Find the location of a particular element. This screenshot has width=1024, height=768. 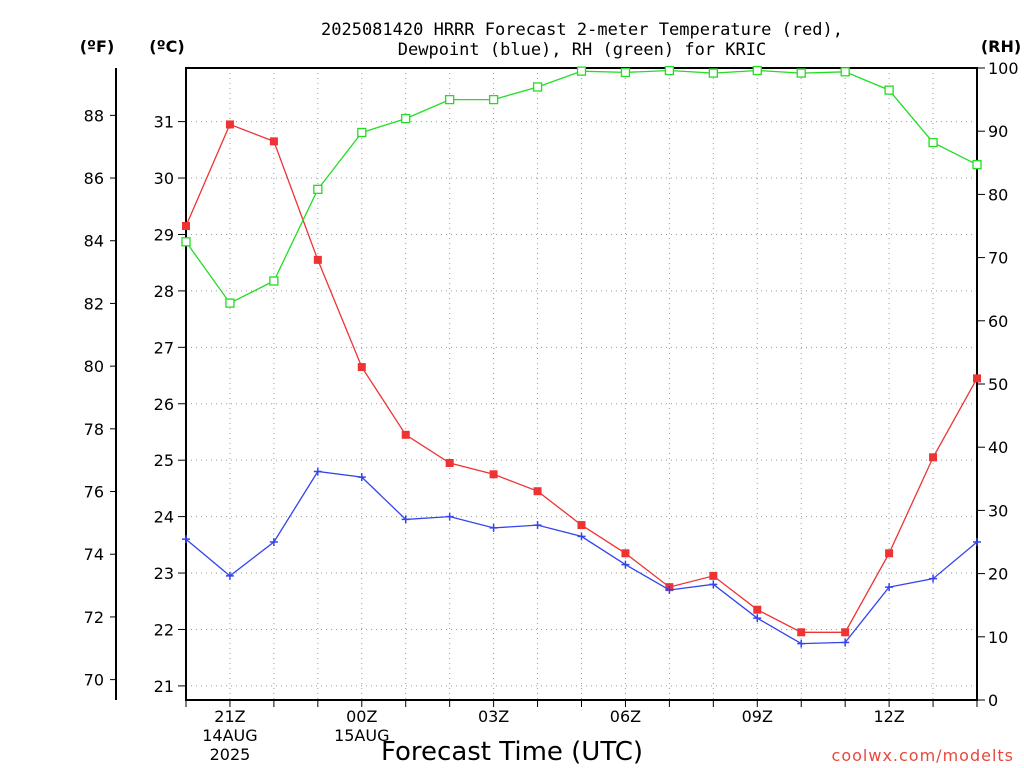

rh-tick-label: 70 is located at coordinates (998, 258).